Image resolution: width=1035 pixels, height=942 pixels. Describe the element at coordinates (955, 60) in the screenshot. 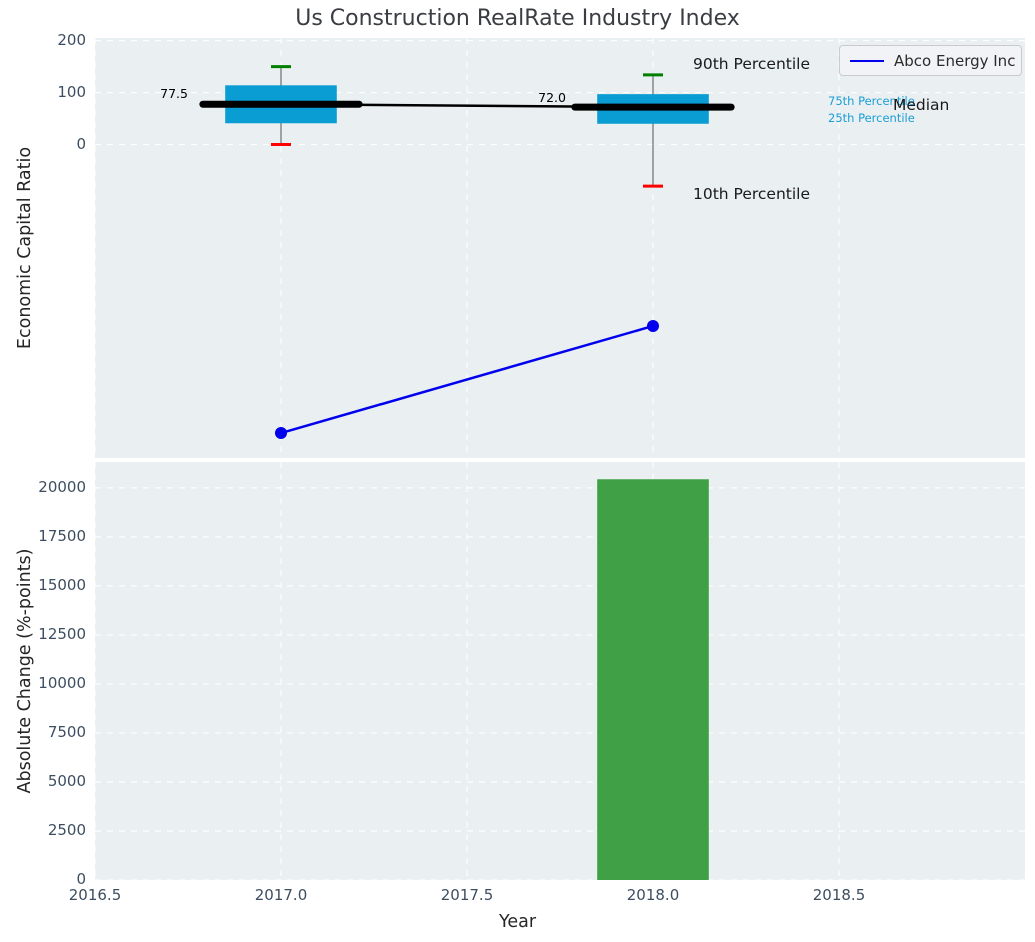

I see `legend-label: Abco Energy Inc` at that location.